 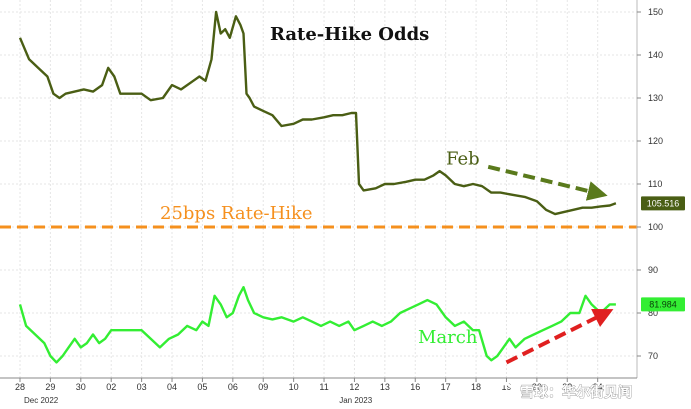 I want to click on last-value-label: 81.984, so click(x=663, y=304).